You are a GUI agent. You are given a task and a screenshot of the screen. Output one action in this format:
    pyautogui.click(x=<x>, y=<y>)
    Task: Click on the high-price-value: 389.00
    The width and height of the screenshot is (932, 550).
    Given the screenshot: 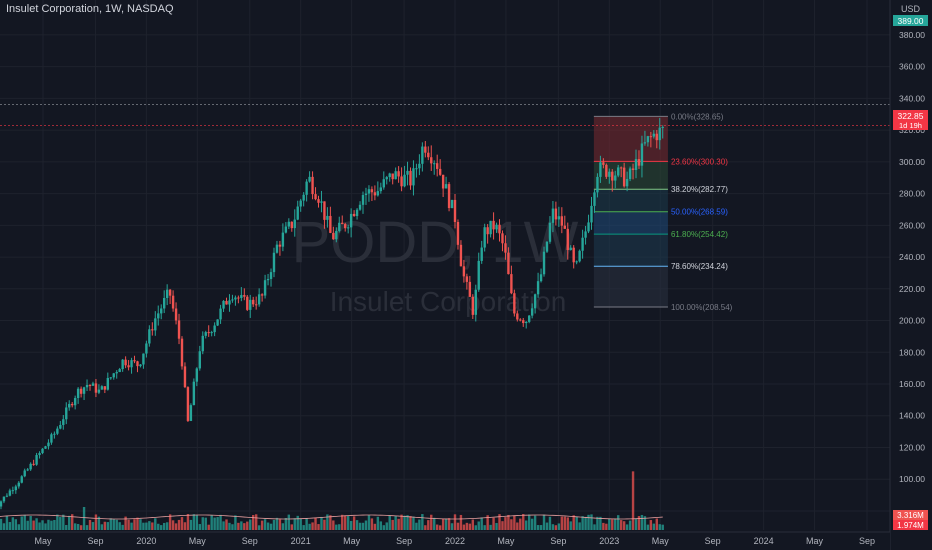 What is the action you would take?
    pyautogui.click(x=911, y=21)
    